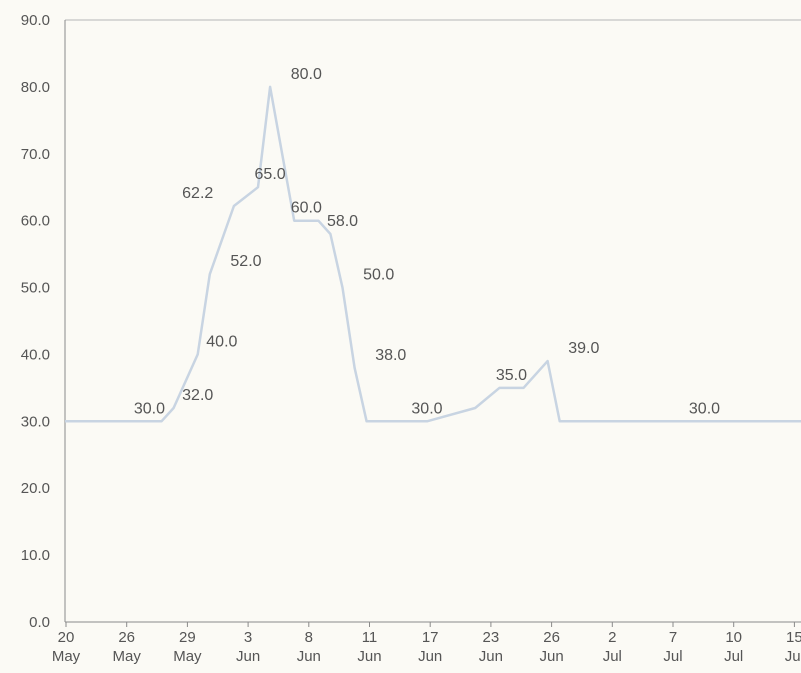 The image size is (801, 673). Describe the element at coordinates (342, 221) in the screenshot. I see `data-label: 58.0` at that location.